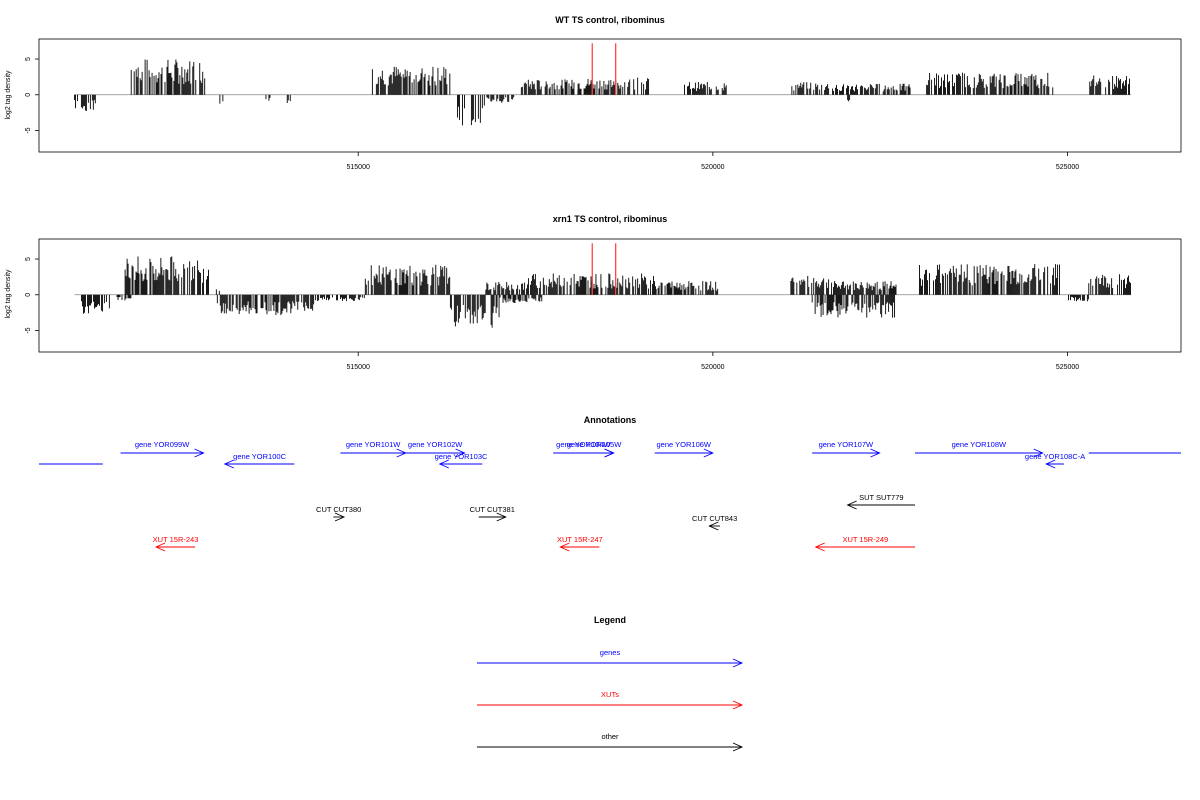  What do you see at coordinates (610, 420) in the screenshot?
I see `annotations-title: Annotations` at bounding box center [610, 420].